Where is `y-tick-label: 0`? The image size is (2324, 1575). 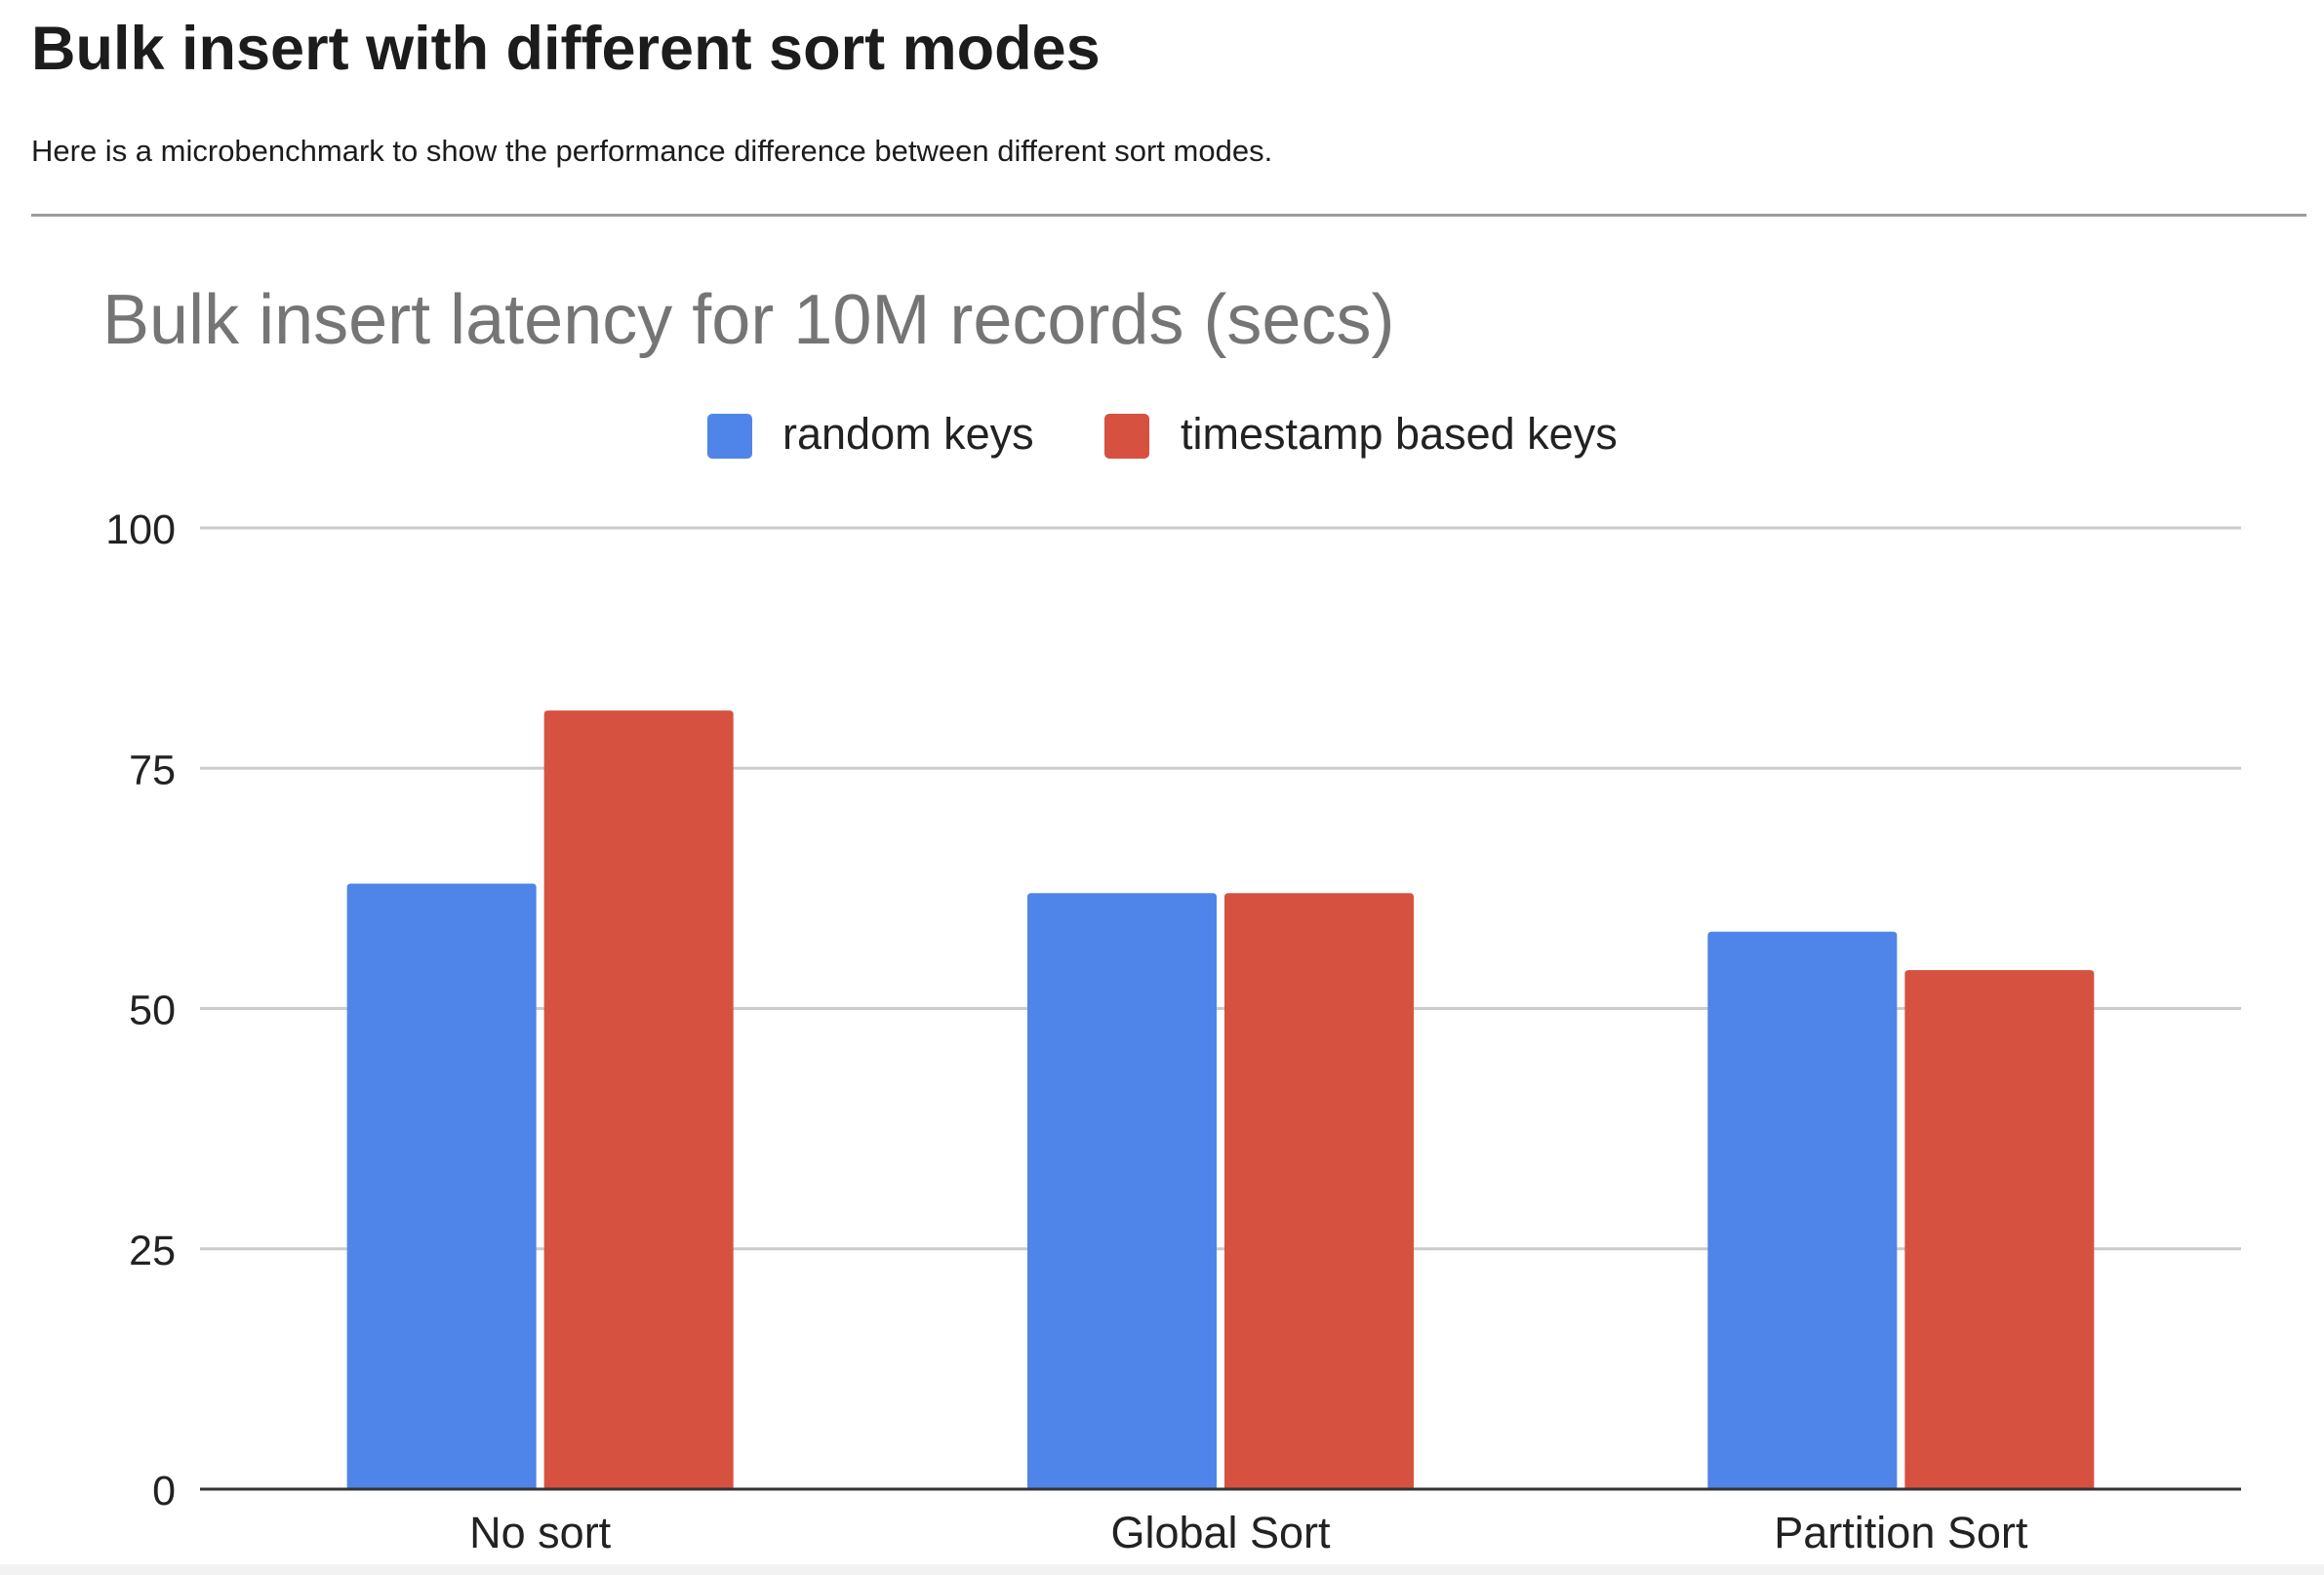
y-tick-label: 0 is located at coordinates (164, 1491).